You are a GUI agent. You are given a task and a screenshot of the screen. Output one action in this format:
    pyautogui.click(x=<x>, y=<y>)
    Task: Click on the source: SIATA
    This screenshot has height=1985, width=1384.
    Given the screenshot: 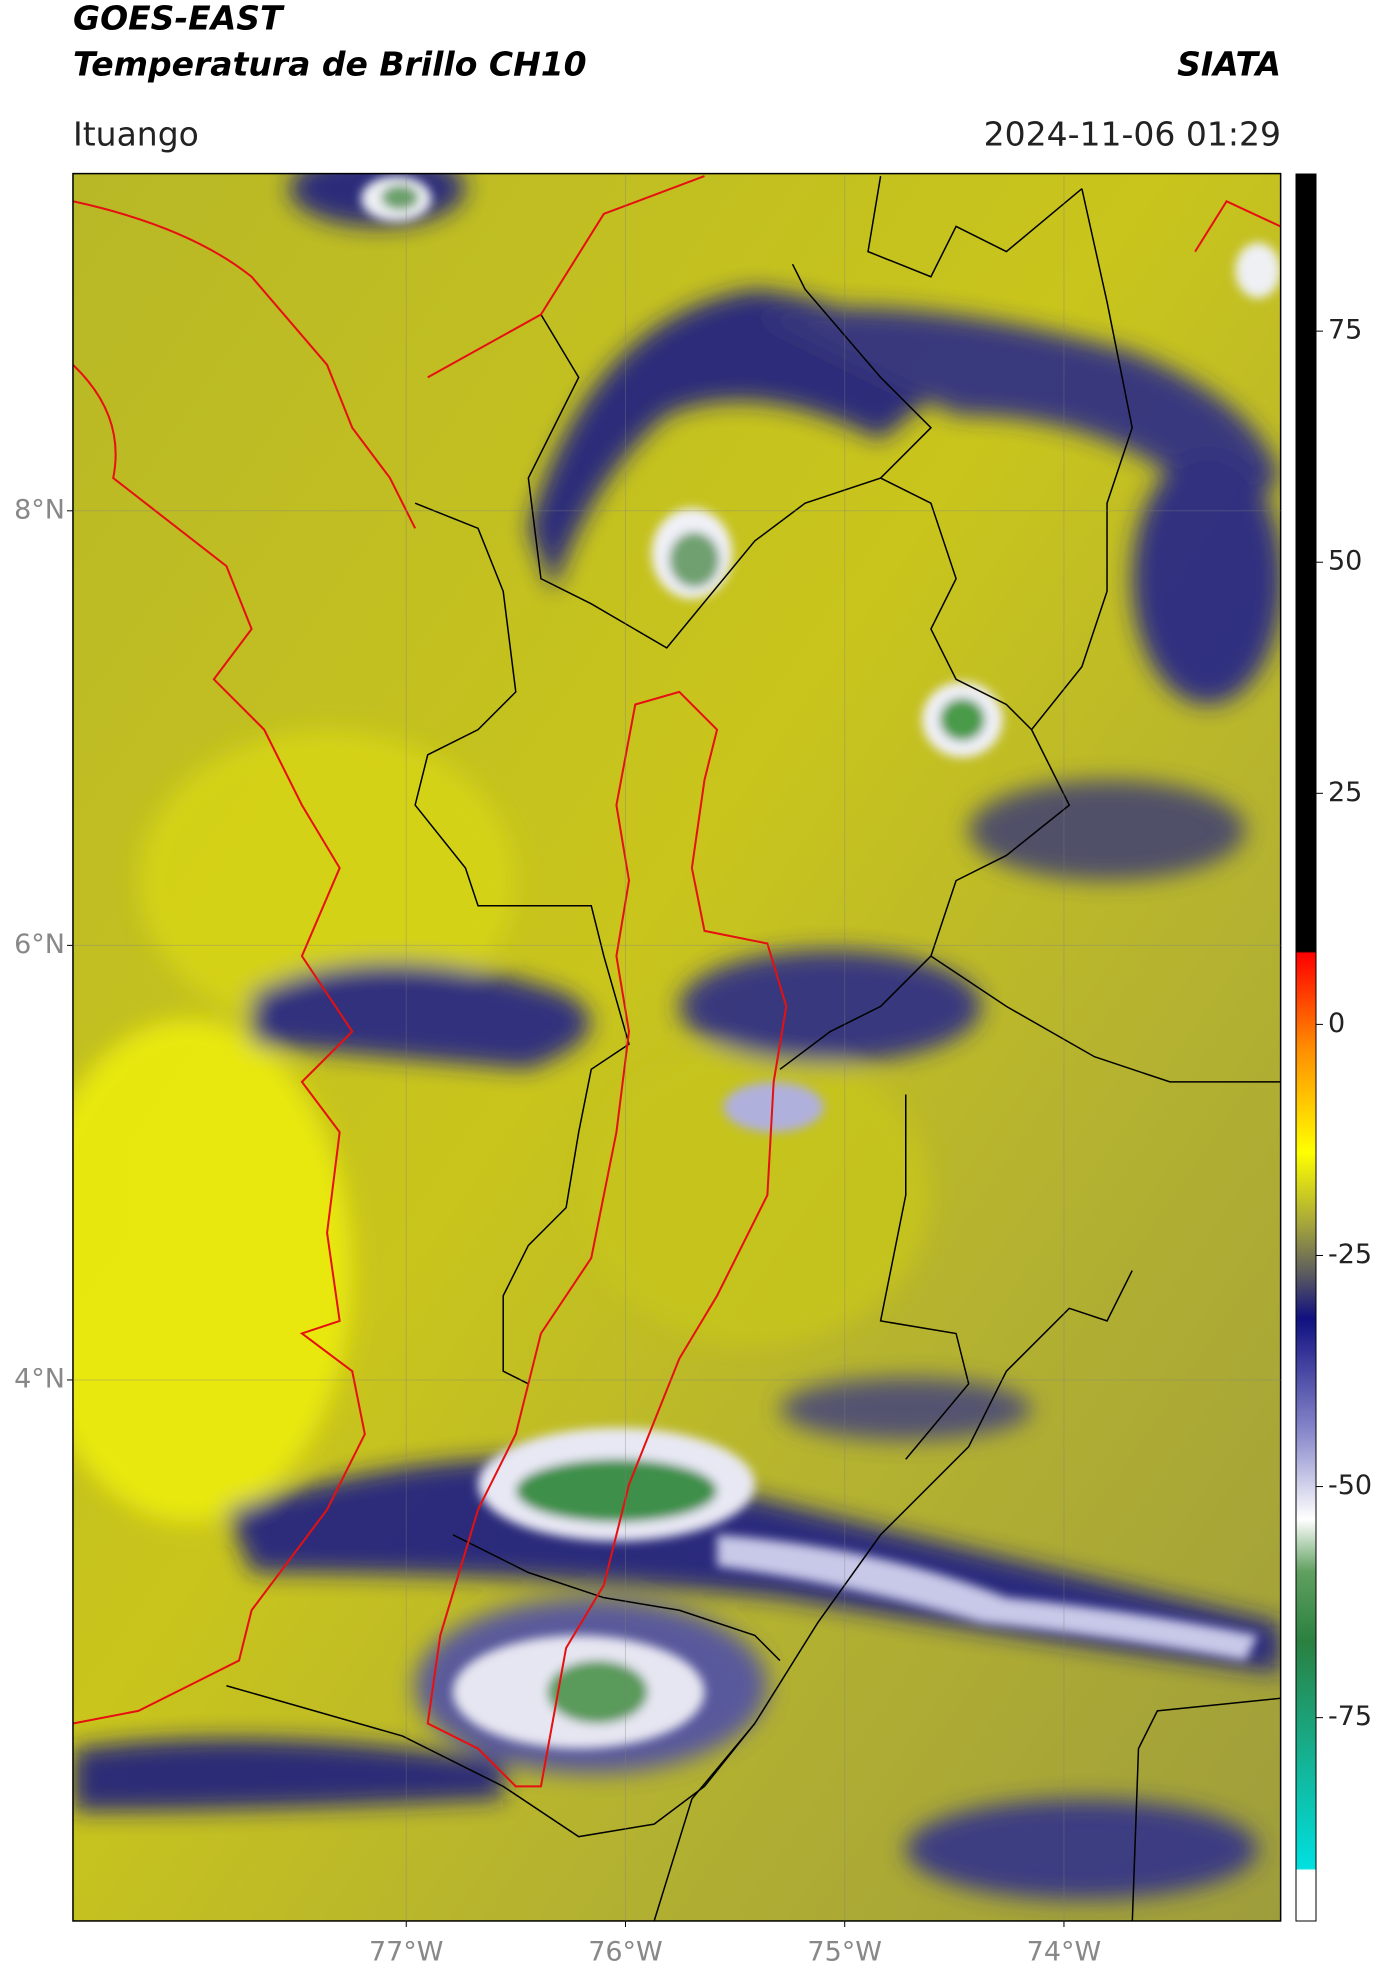 What is the action you would take?
    pyautogui.click(x=1229, y=64)
    